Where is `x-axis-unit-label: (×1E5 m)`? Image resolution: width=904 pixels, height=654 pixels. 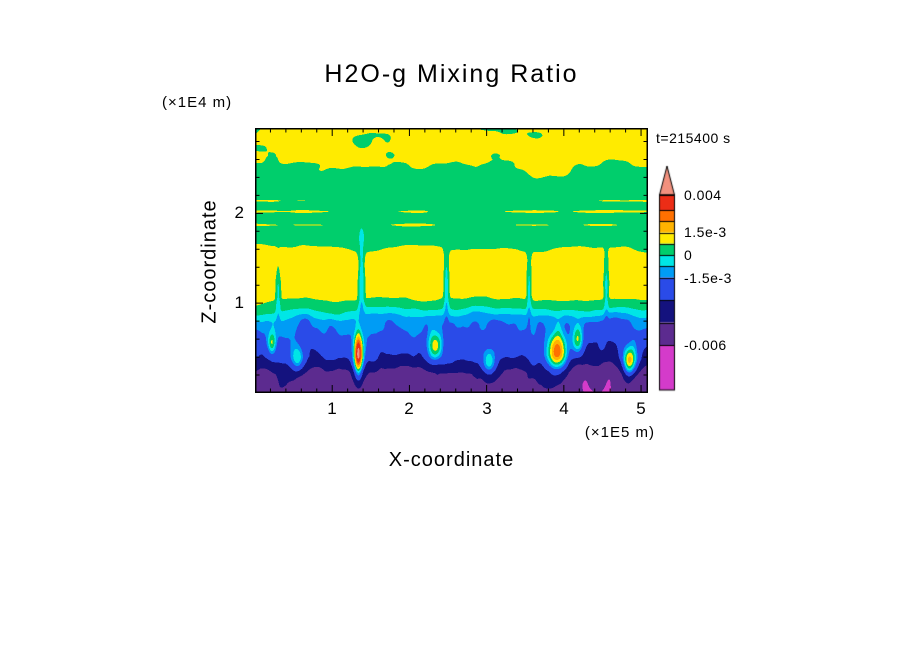
x-axis-unit-label: (×1E5 m) is located at coordinates (619, 432).